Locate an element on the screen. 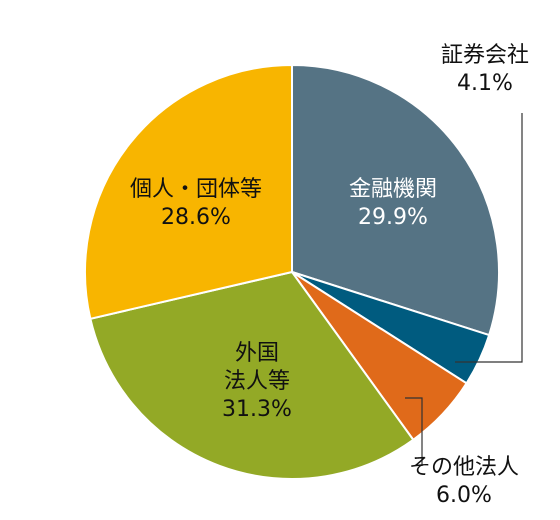 The width and height of the screenshot is (560, 520). value-other-corporations: 6.0% is located at coordinates (464, 495).